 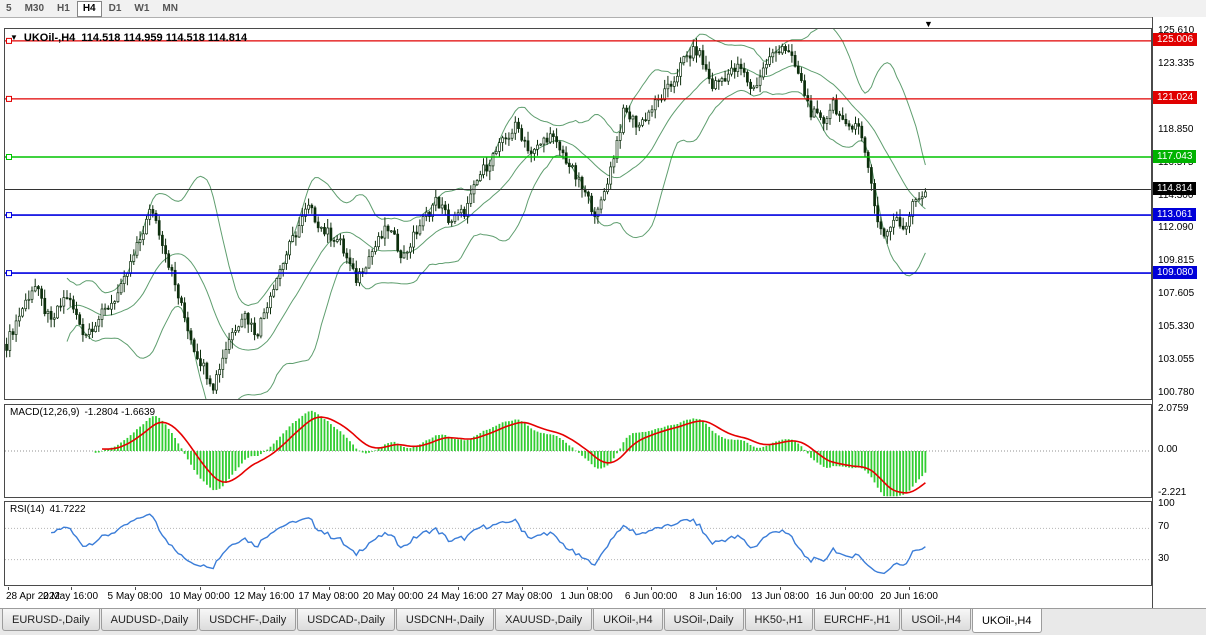 I want to click on price-axis-label: 118.850, so click(x=1176, y=129).